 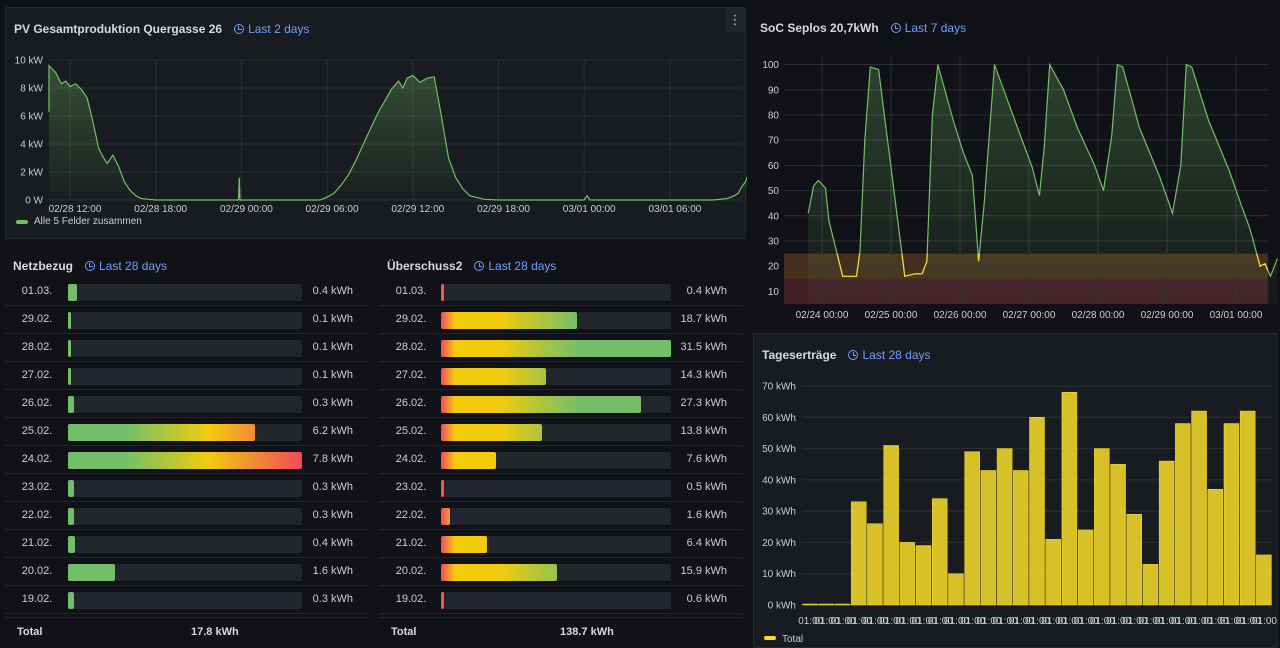 I want to click on x-tick-label: 02/29 12:00, so click(x=417, y=209).